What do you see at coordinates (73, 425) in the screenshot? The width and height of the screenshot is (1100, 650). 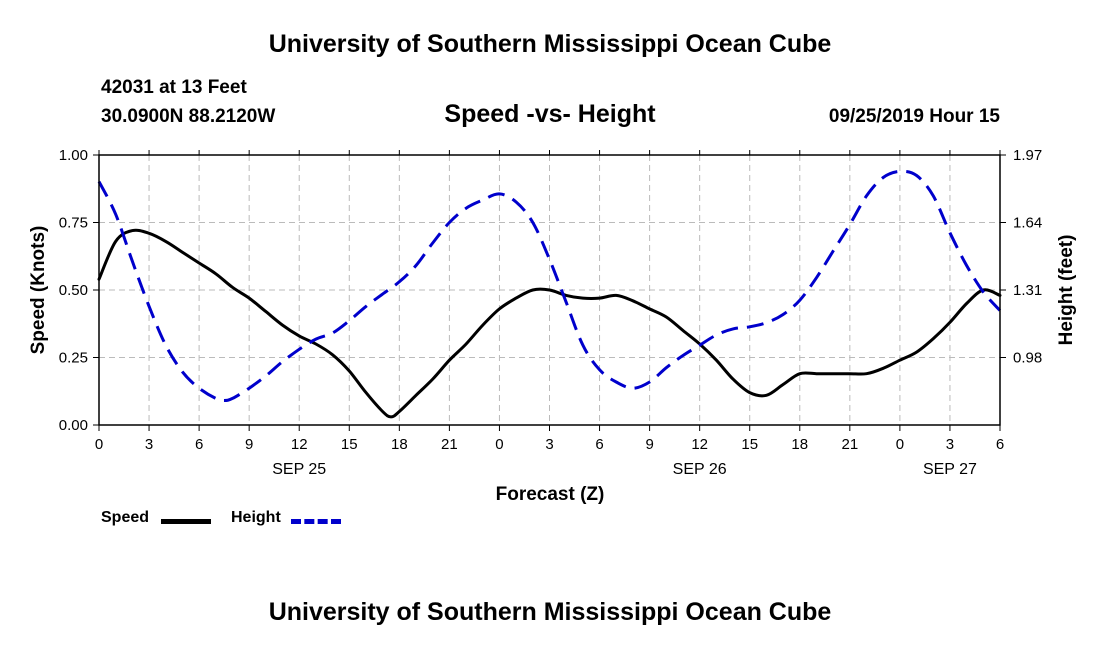 I see `y-tick-label: 0.00` at bounding box center [73, 425].